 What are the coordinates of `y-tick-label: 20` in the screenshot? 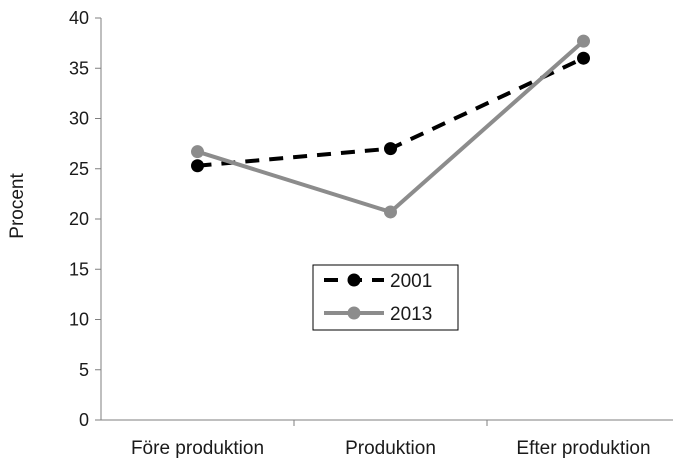 It's located at (79, 219).